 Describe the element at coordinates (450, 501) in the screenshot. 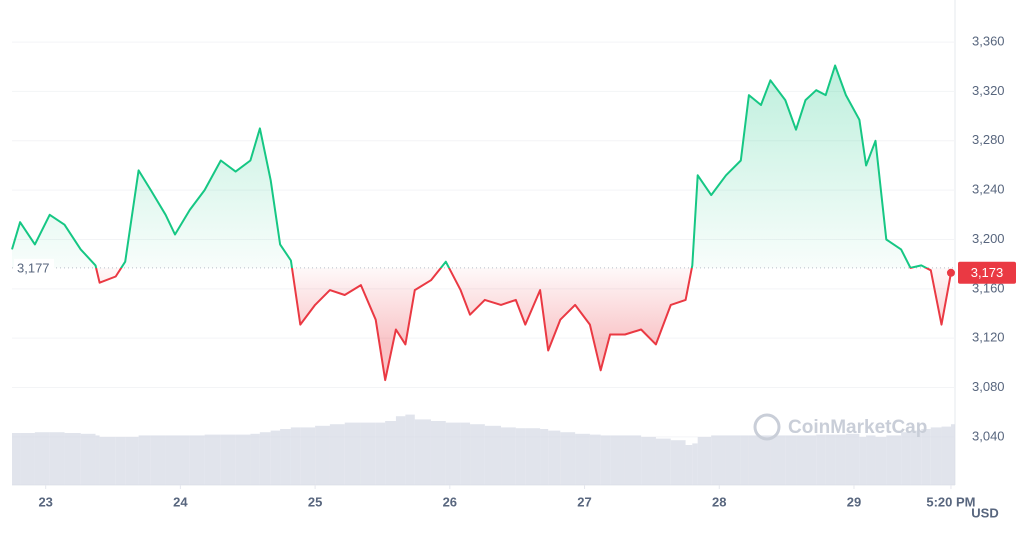

I see `x-tick-label: 26` at that location.